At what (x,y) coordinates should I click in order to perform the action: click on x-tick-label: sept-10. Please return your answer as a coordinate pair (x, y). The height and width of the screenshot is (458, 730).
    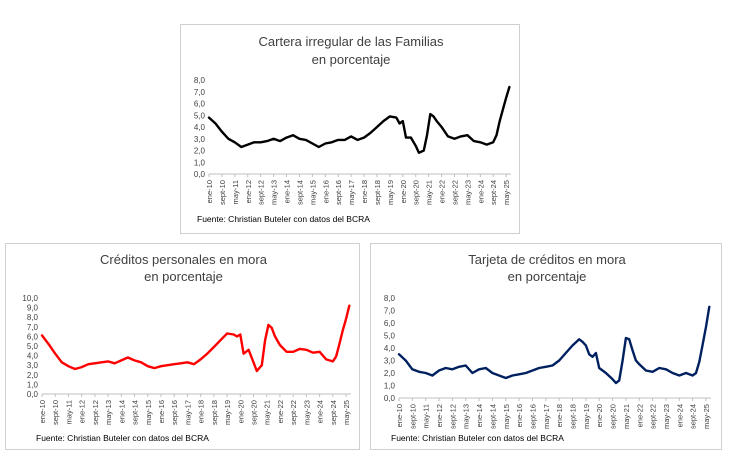
    Looking at the image, I should click on (55, 412).